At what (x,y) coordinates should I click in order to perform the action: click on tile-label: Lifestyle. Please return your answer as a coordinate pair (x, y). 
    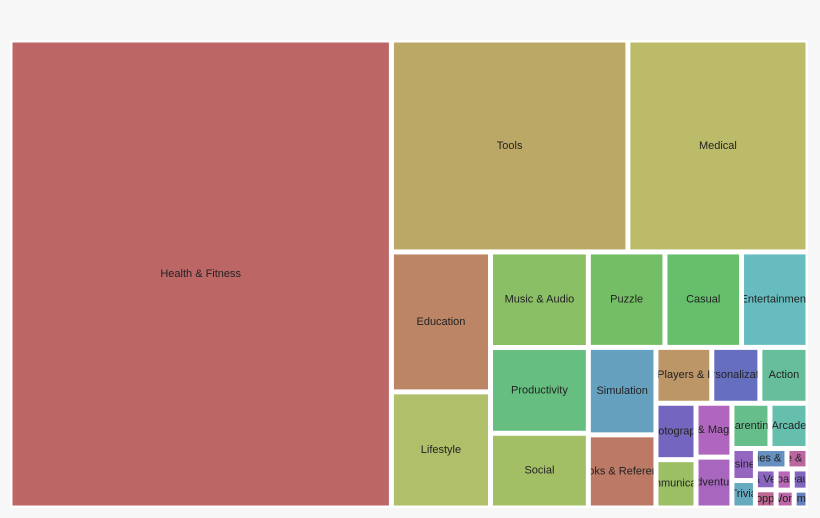
    Looking at the image, I should click on (441, 450).